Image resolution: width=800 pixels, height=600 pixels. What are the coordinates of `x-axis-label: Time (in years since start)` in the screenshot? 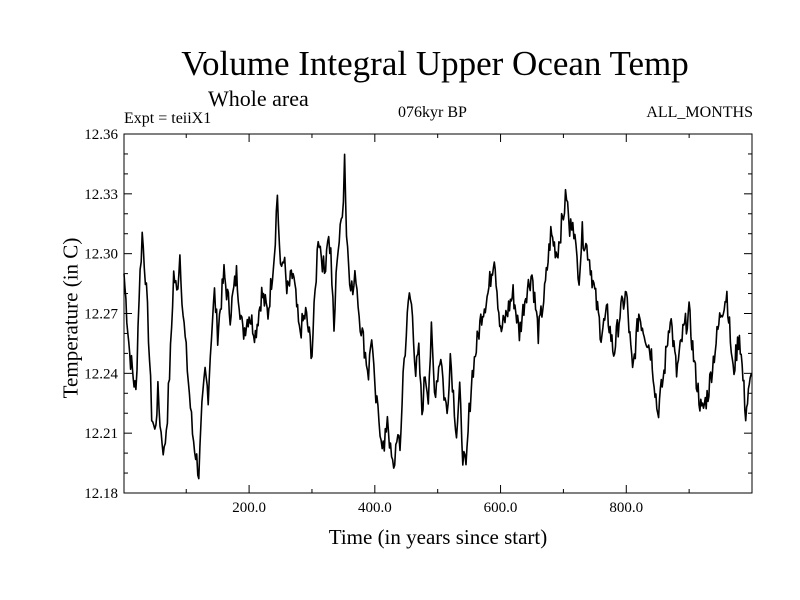 It's located at (438, 537).